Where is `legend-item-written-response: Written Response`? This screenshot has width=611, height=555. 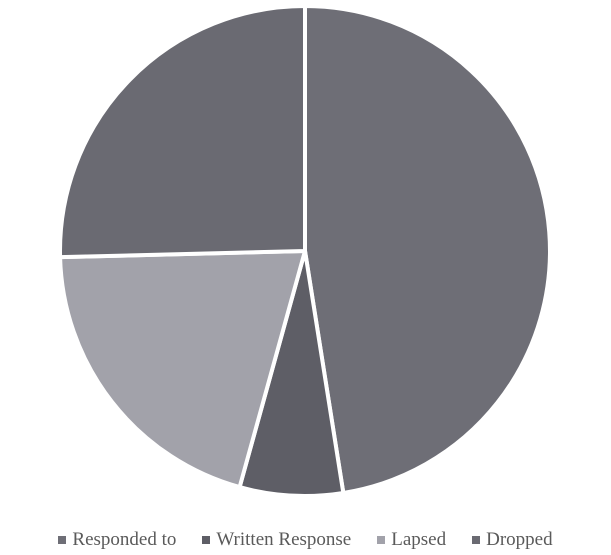 legend-item-written-response: Written Response is located at coordinates (276, 540).